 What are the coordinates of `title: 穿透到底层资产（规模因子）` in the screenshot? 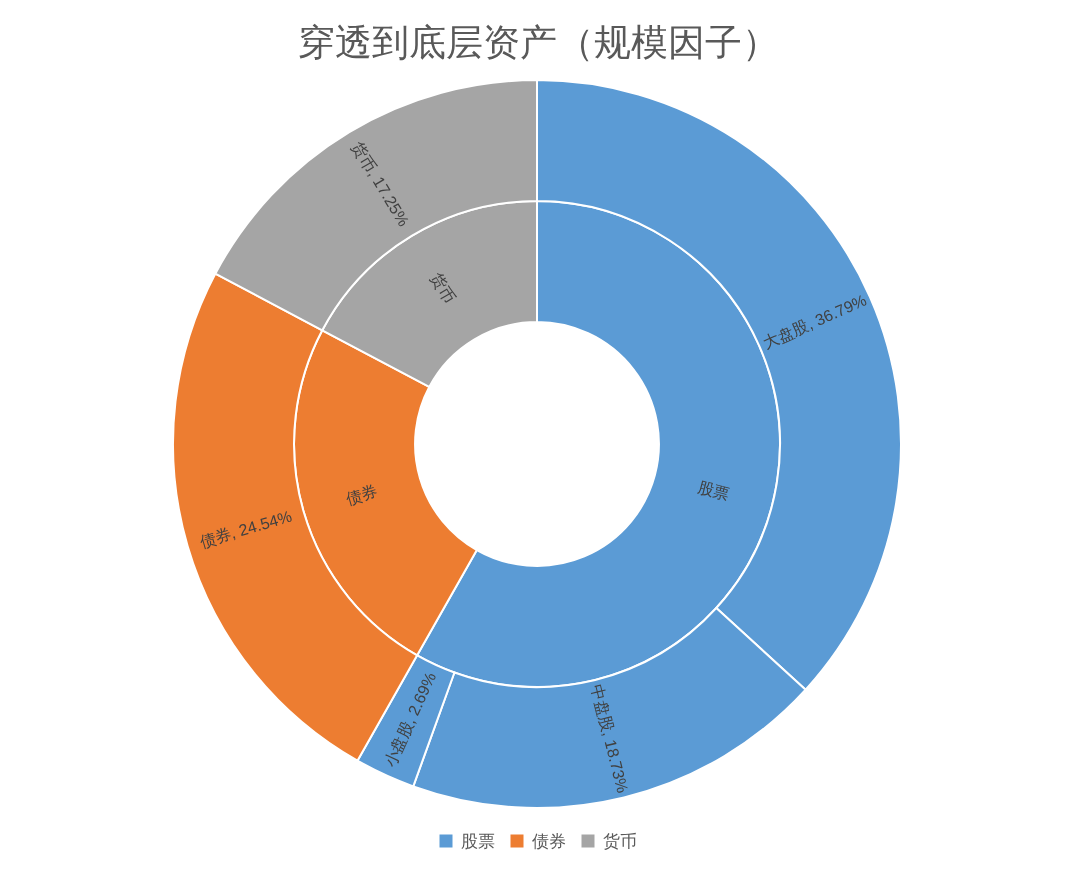 It's located at (538, 42).